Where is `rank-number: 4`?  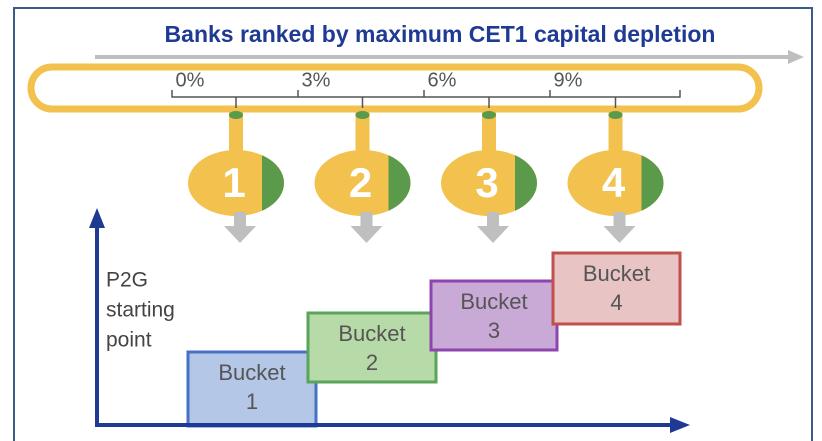 rank-number: 4 is located at coordinates (614, 182).